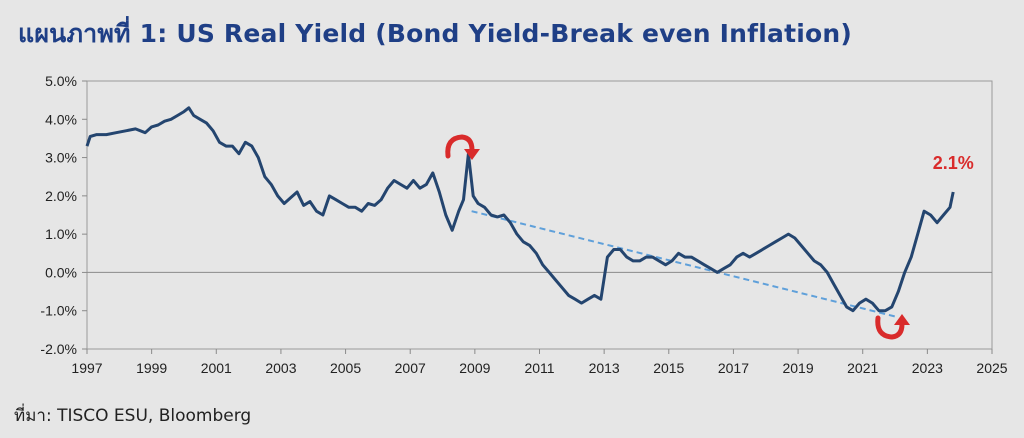 The image size is (1024, 438). What do you see at coordinates (927, 368) in the screenshot?
I see `x-tick-label: 2023` at bounding box center [927, 368].